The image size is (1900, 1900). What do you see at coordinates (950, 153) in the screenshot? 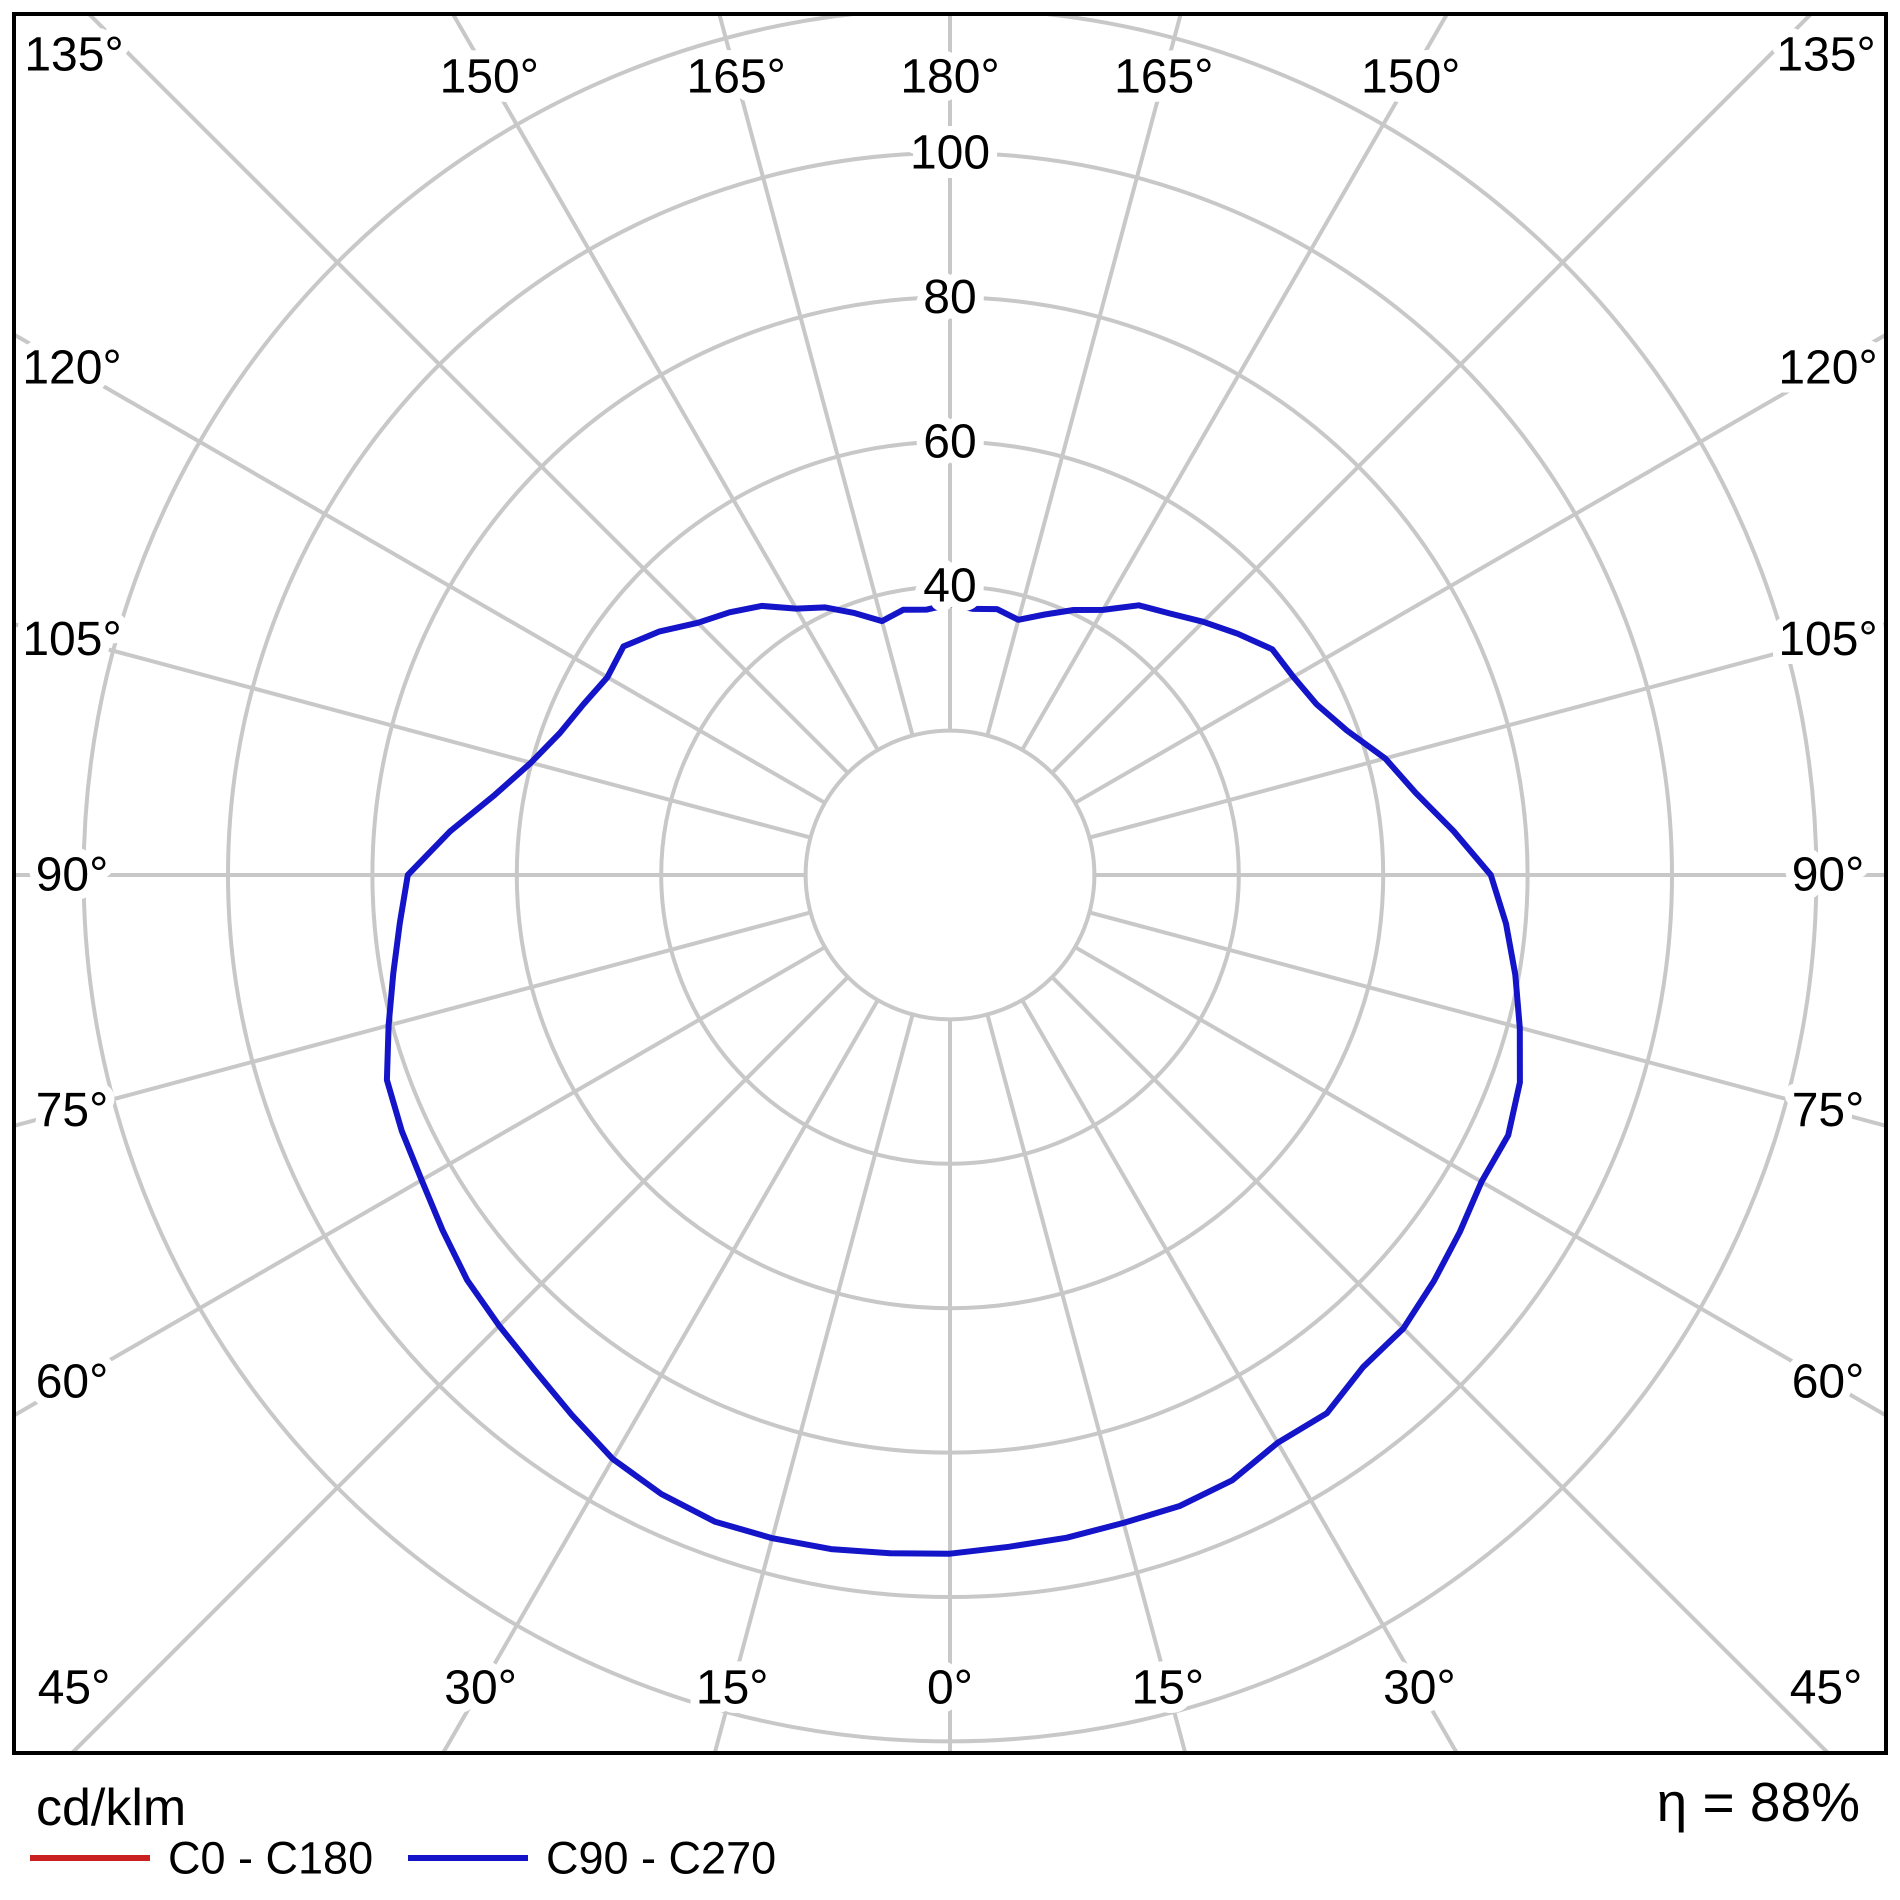
I see `radial-tick-label-100: 100` at bounding box center [950, 153].